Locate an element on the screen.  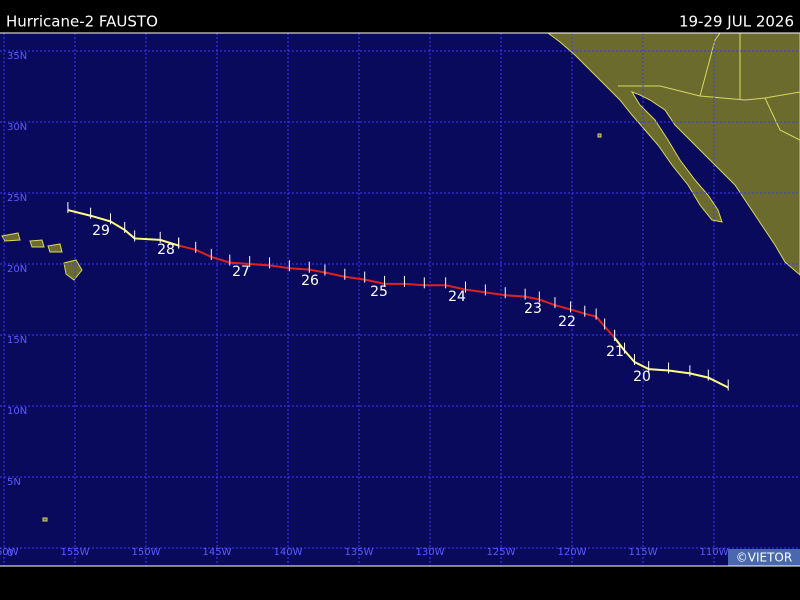
lon-label: 150W is located at coordinates (146, 552).